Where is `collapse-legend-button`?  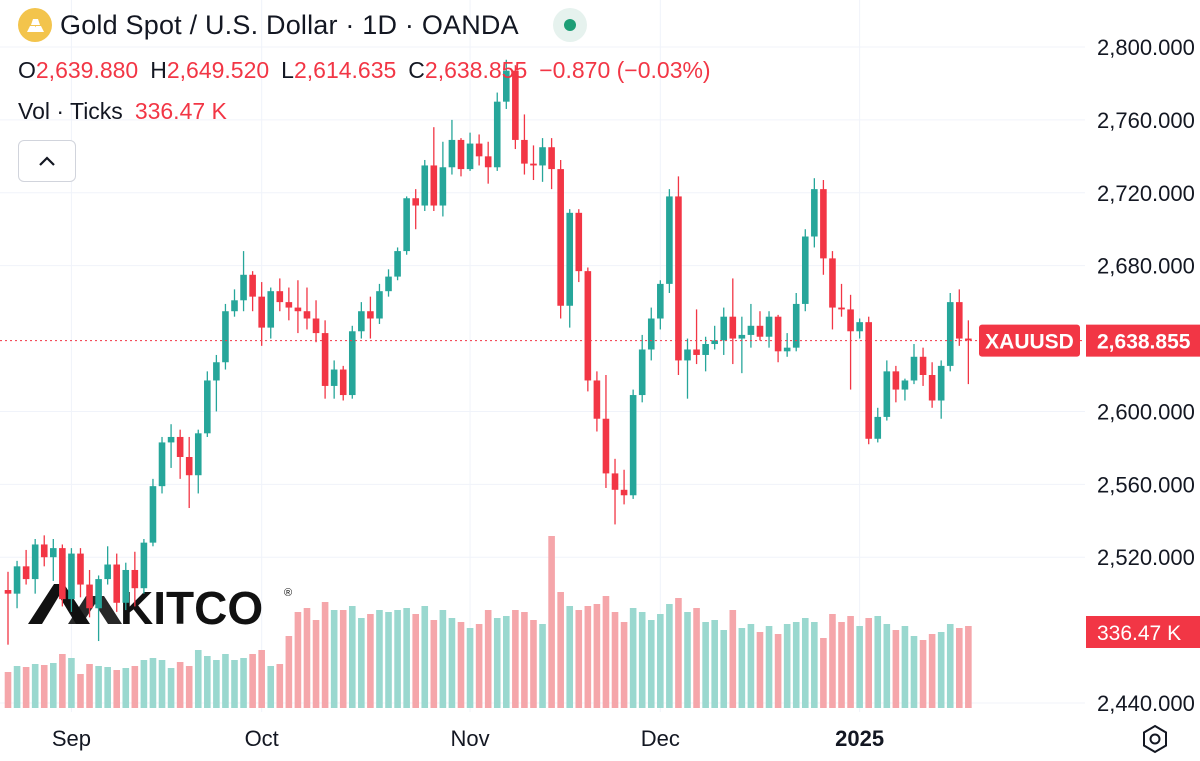
collapse-legend-button is located at coordinates (47, 161).